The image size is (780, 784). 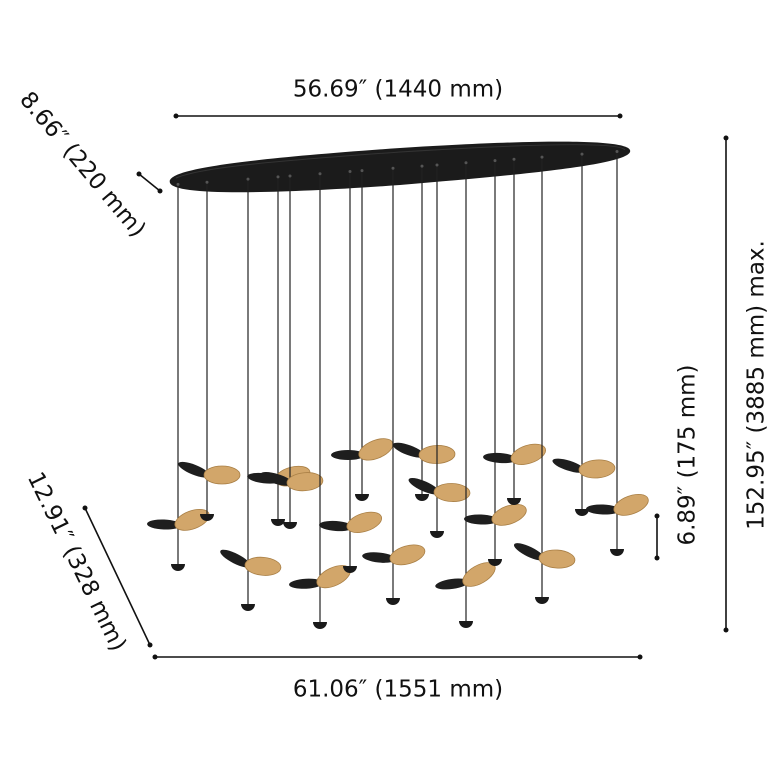 I want to click on overall-height-dimension: 152.95″ (3885 mm) max., so click(x=746, y=384).